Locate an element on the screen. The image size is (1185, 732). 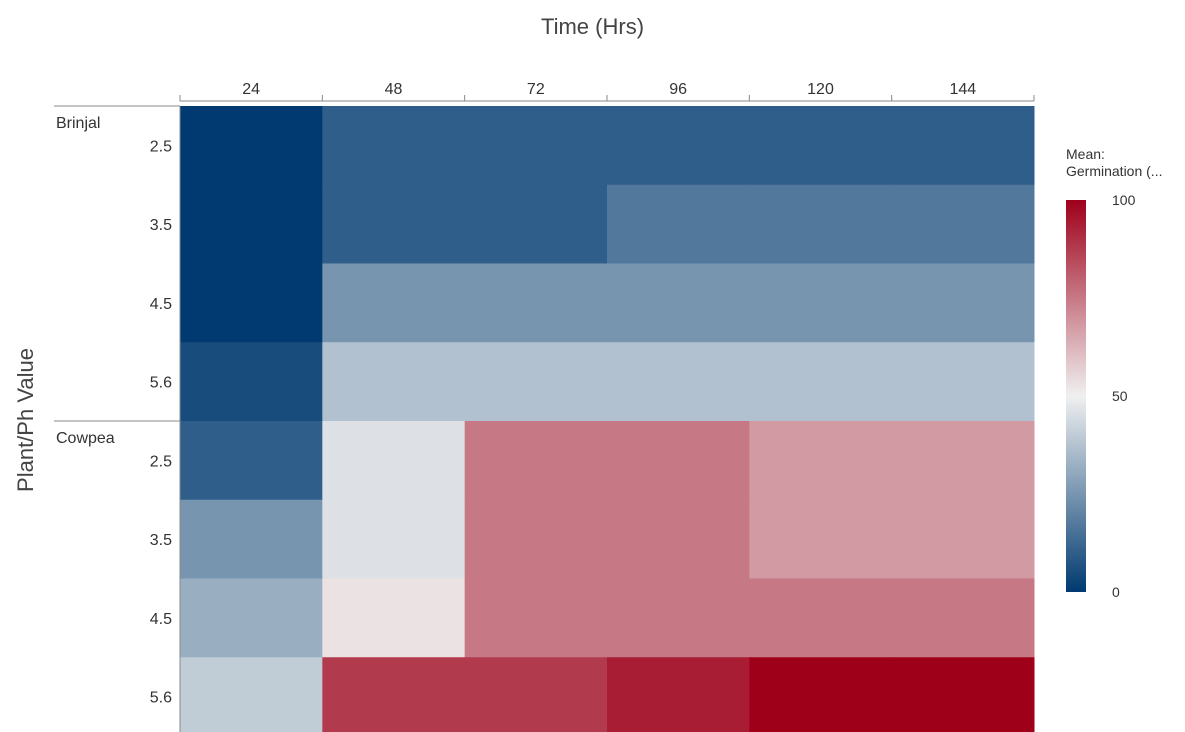
legend-tick-label: 50 is located at coordinates (1120, 396).